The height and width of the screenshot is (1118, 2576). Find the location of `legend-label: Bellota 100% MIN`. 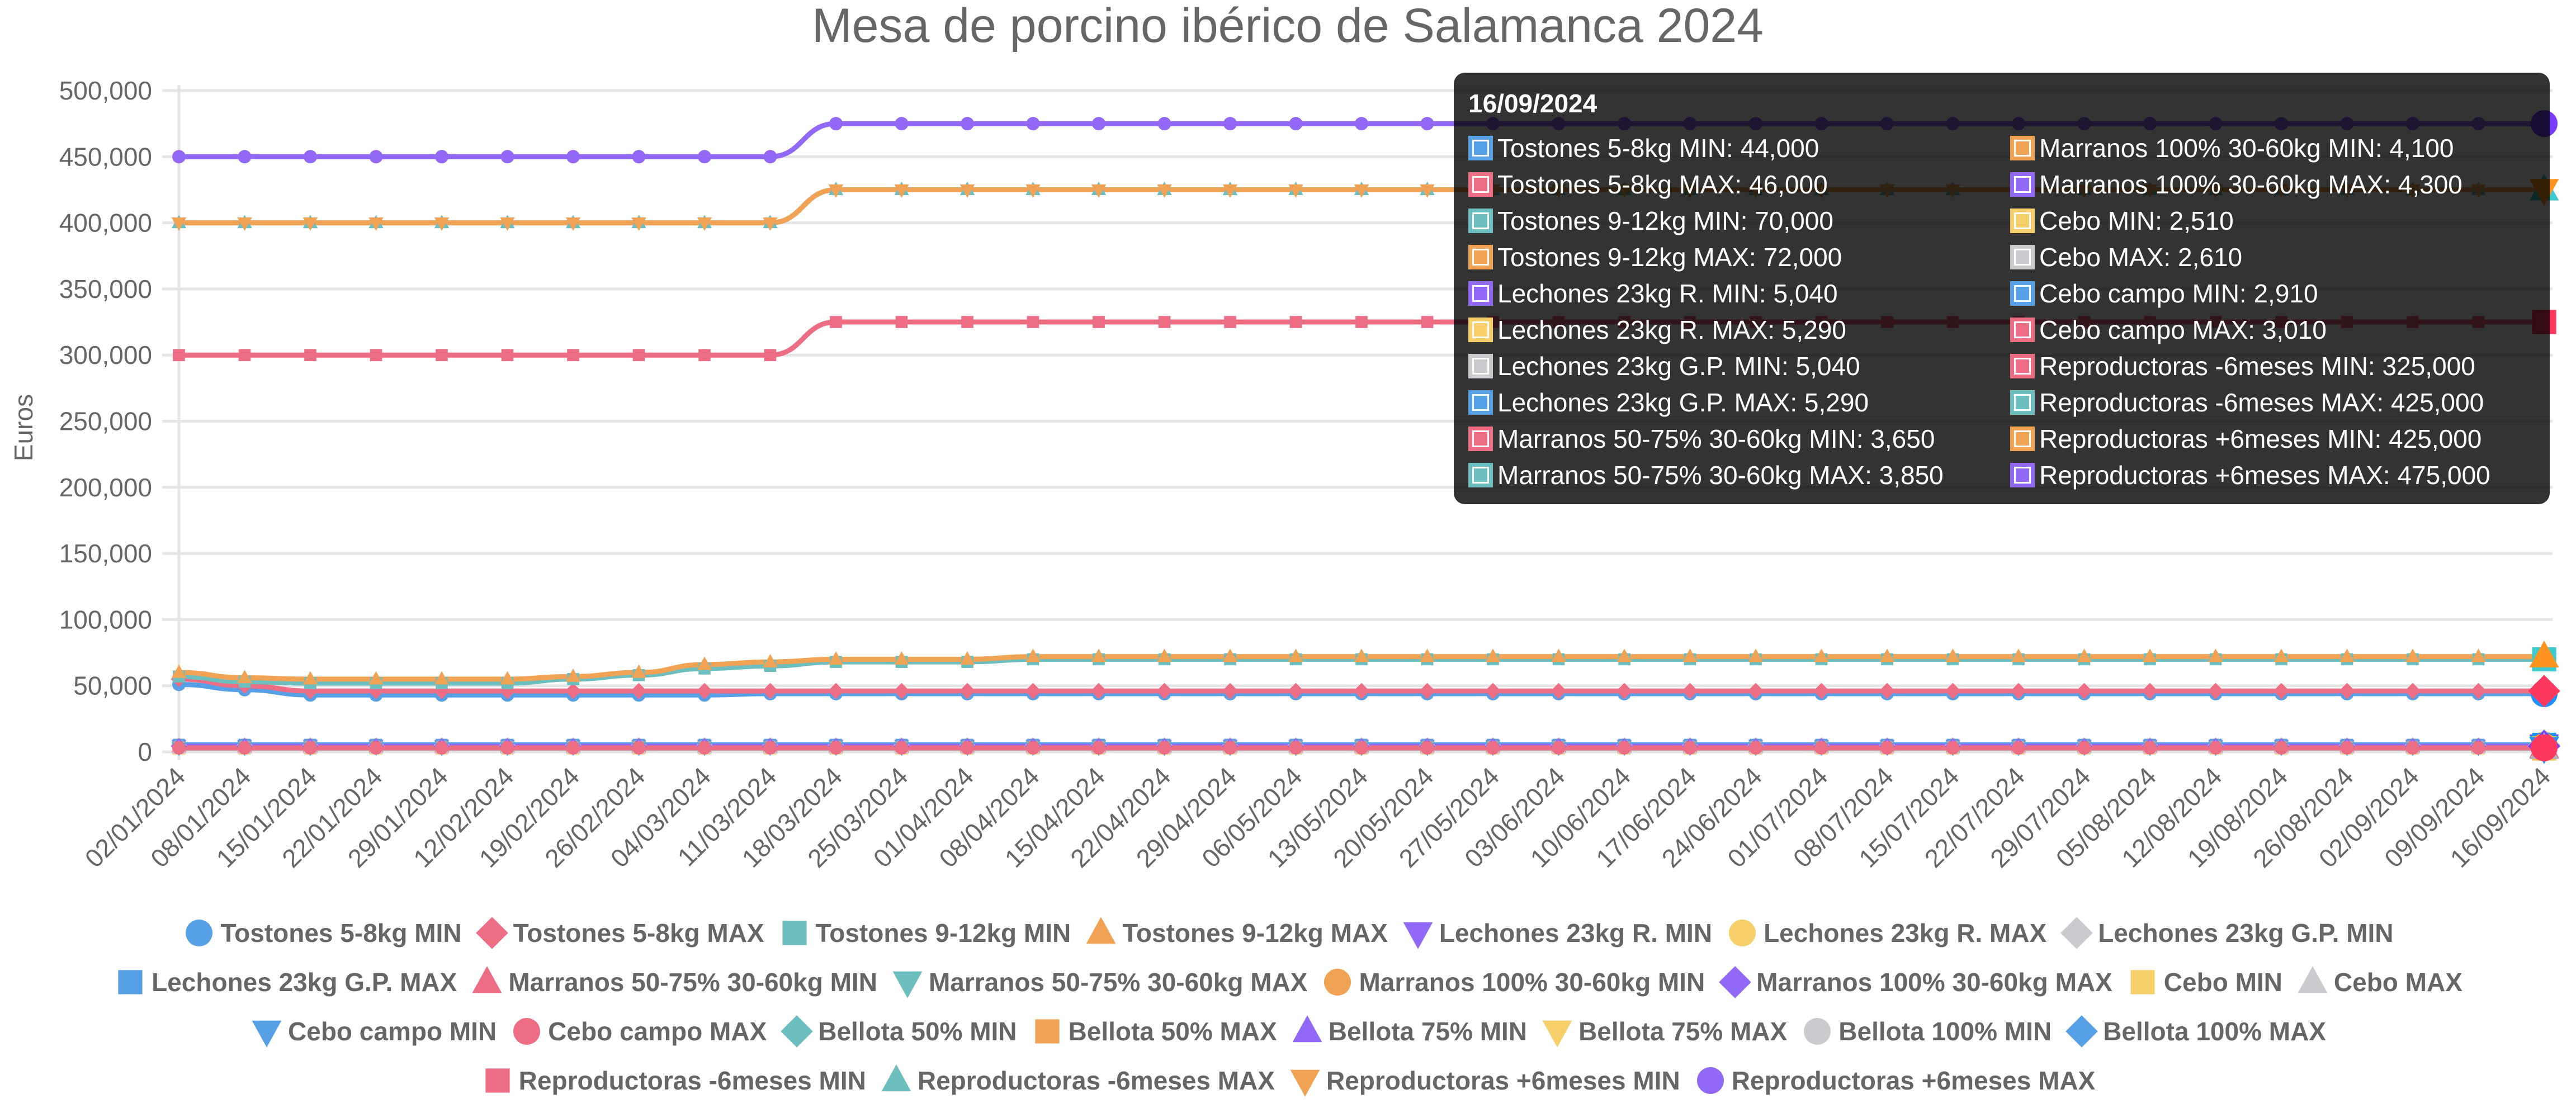

legend-label: Bellota 100% MIN is located at coordinates (1945, 1031).